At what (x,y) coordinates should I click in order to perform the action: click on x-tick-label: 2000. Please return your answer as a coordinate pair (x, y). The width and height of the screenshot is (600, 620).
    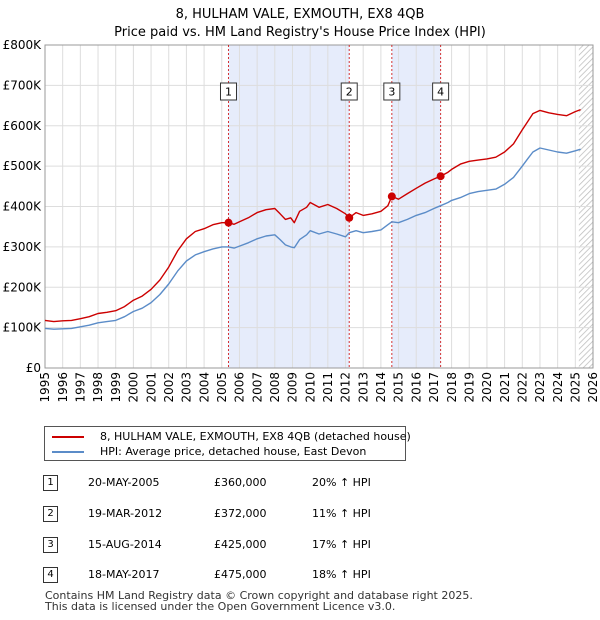
    Looking at the image, I should click on (134, 387).